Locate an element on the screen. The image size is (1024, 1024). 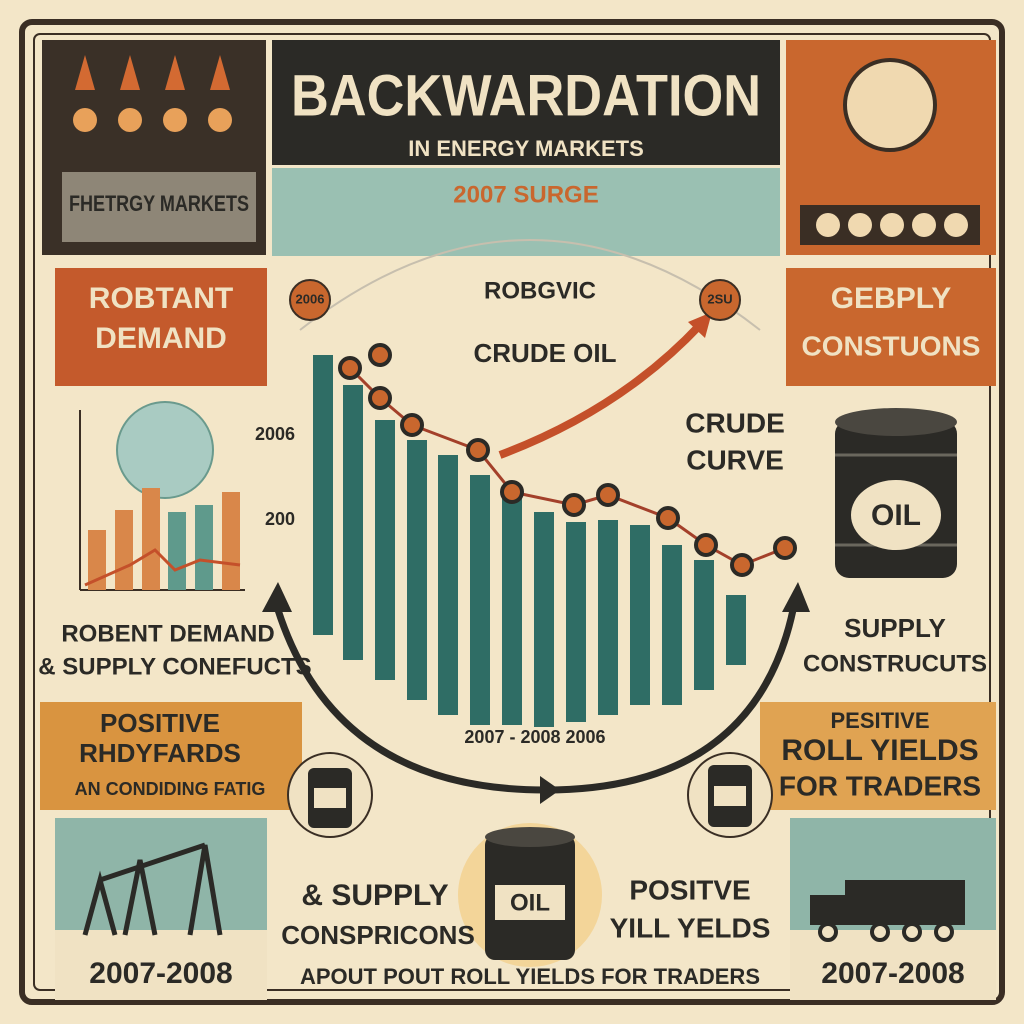
bottom-text: CONSPRICONS is located at coordinates (378, 935).